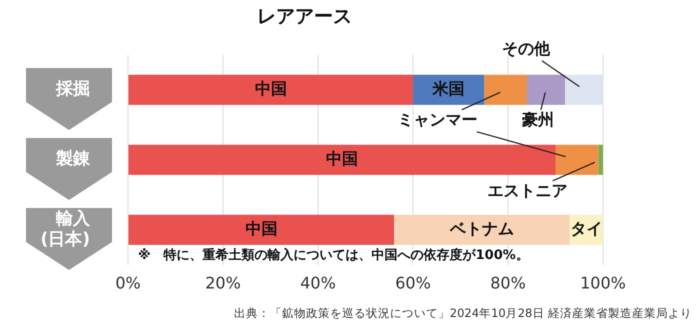  Describe the element at coordinates (318, 283) in the screenshot. I see `x-tick-label: 40%` at that location.